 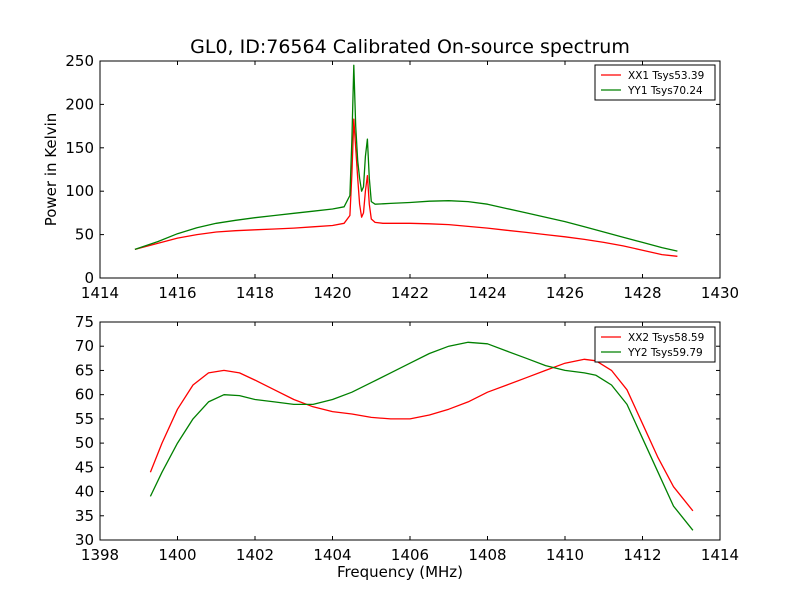 I want to click on legend-label: XX1 Tsys53.39, so click(x=666, y=76).